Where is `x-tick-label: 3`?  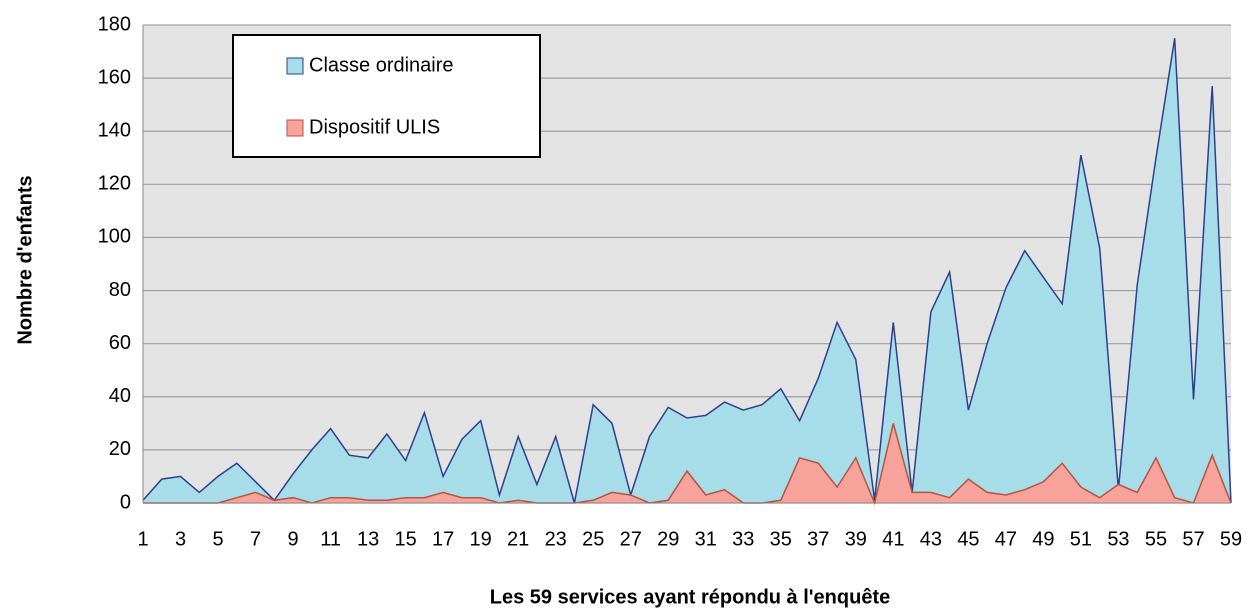 x-tick-label: 3 is located at coordinates (180, 539).